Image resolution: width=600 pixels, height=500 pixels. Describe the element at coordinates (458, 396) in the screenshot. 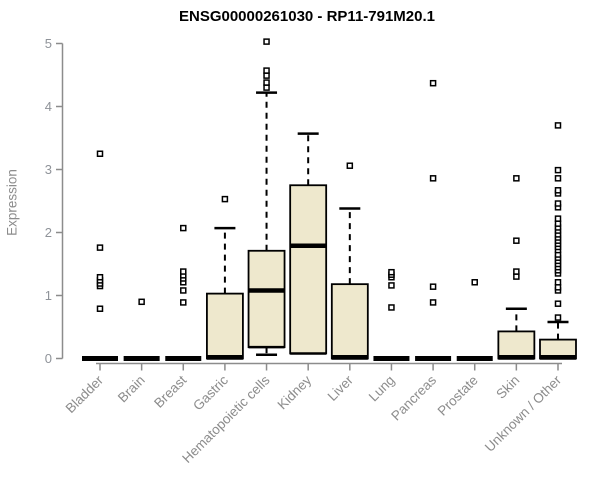

I see `x-tick-label: Prostate` at that location.